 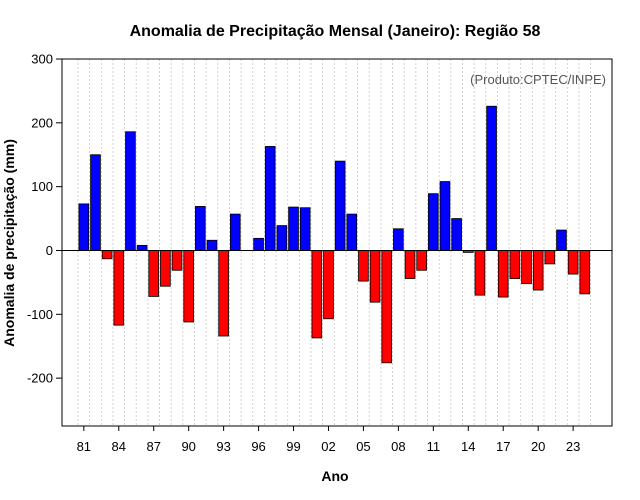 I want to click on bar-2017, so click(x=503, y=274).